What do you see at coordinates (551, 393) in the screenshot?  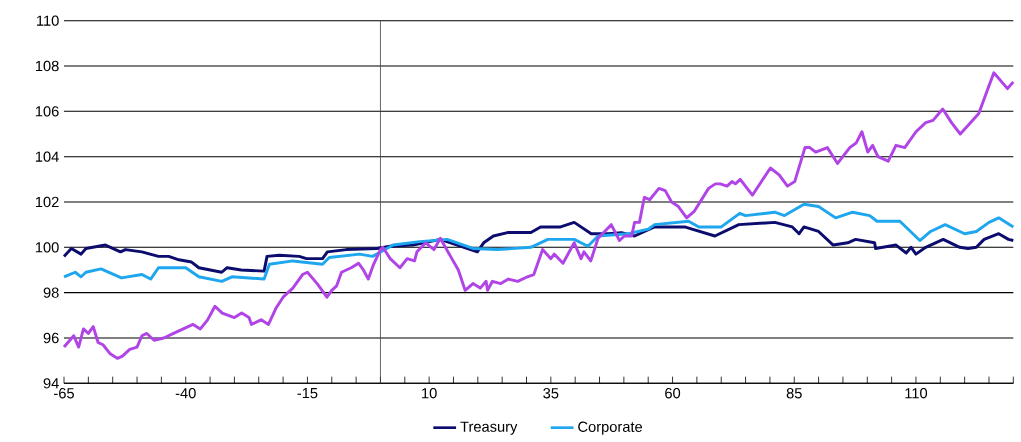 I see `x-tick-label: 35` at bounding box center [551, 393].